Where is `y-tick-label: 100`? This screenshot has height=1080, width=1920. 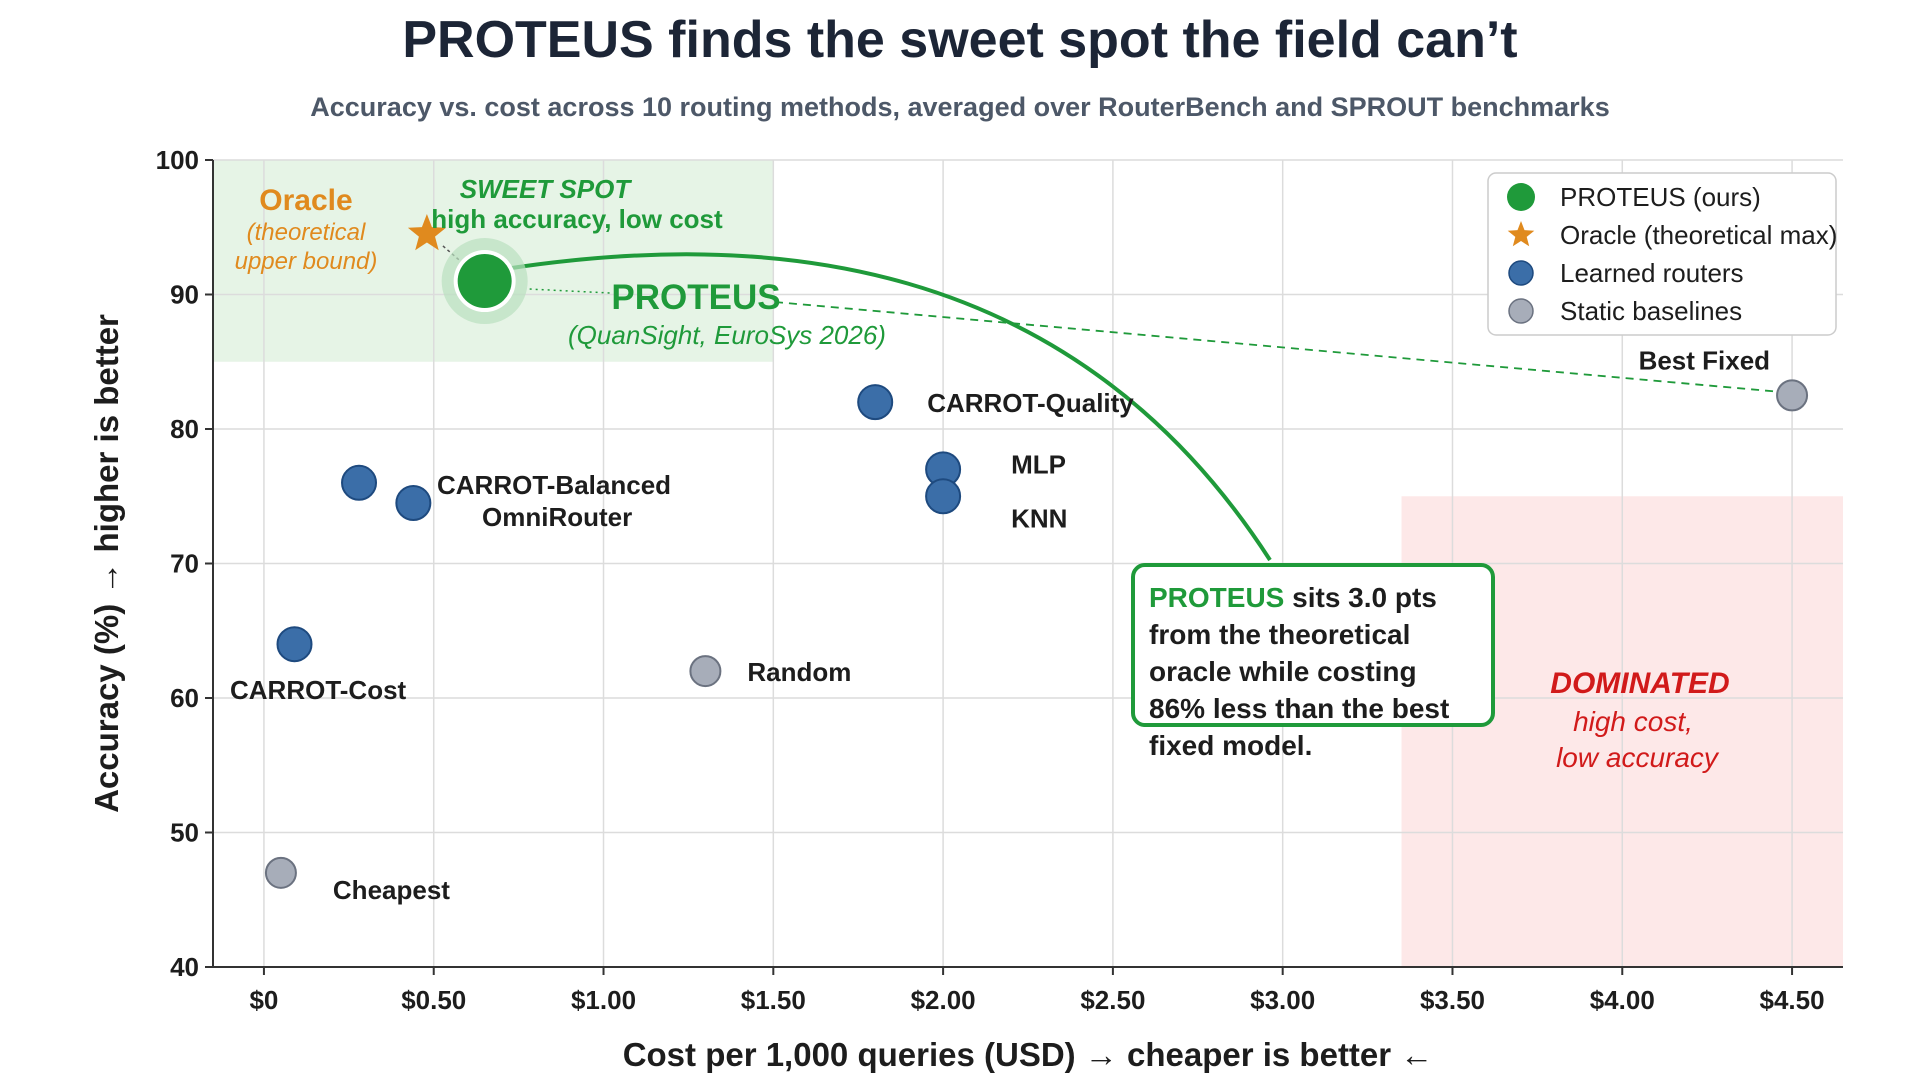
y-tick-label: 100 is located at coordinates (177, 160).